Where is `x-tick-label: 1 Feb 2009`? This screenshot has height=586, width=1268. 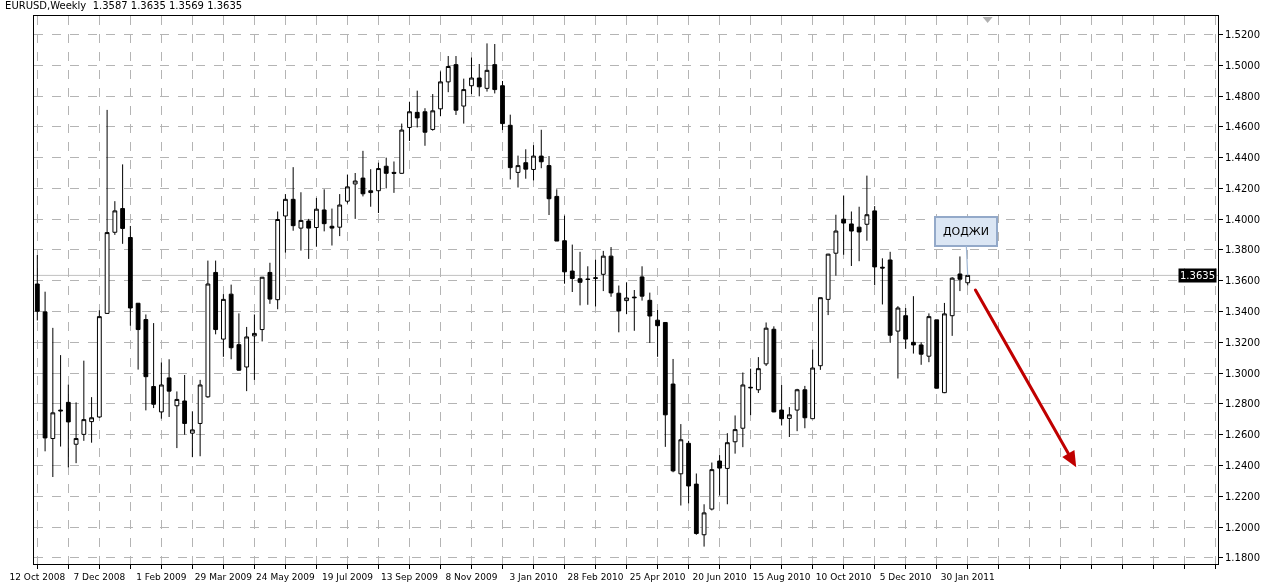
x-tick-label: 1 Feb 2009 is located at coordinates (161, 576).